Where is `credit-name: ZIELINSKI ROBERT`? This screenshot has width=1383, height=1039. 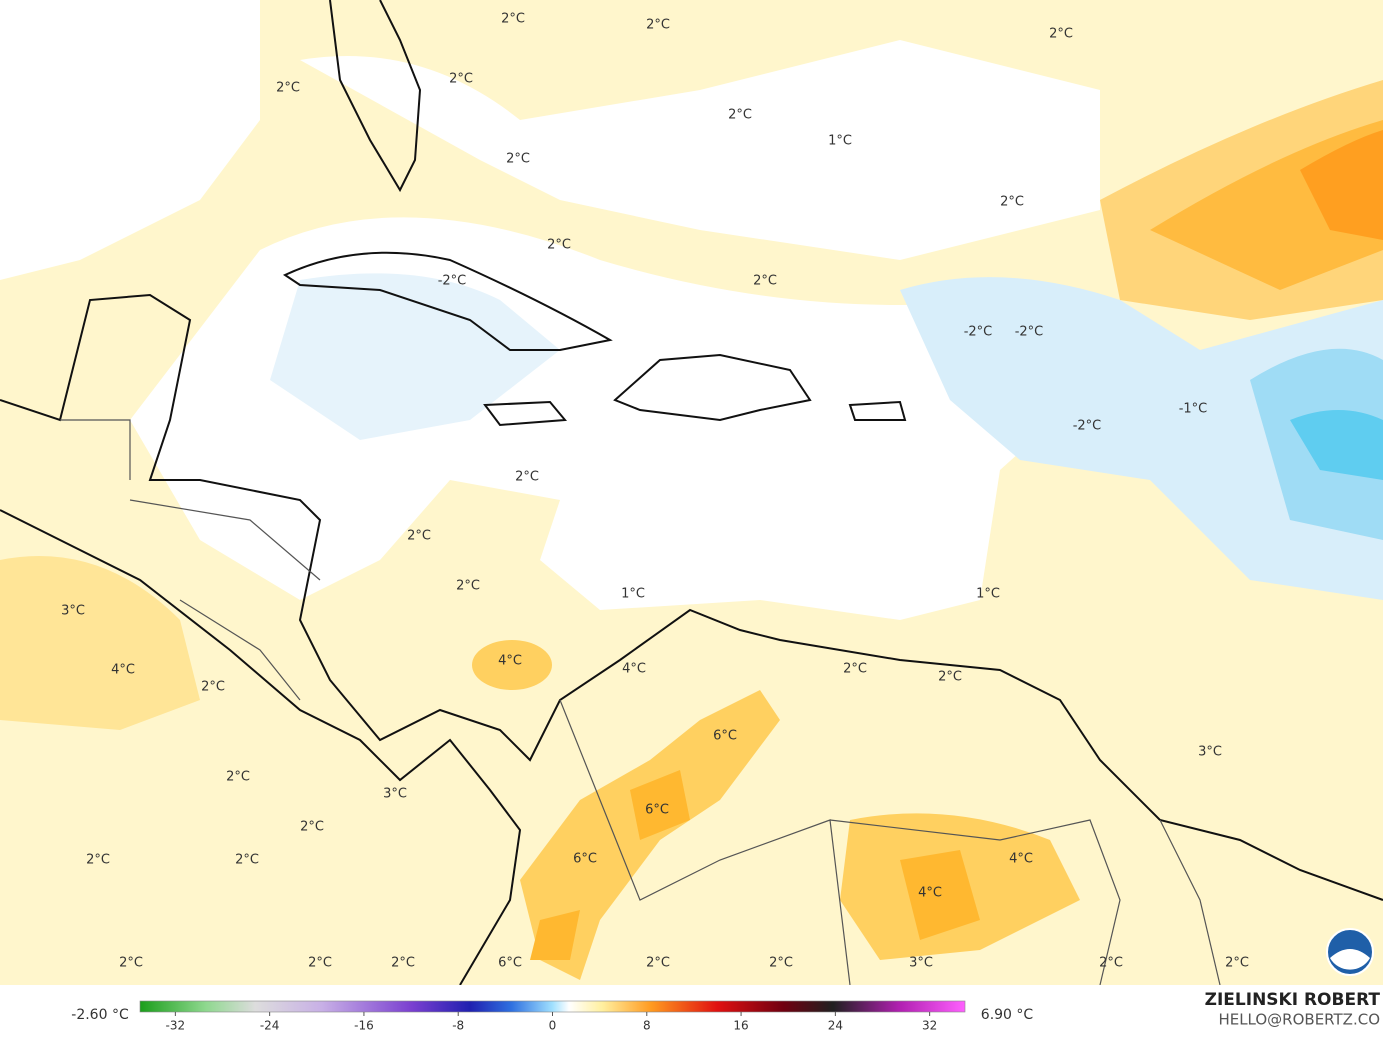
credit-name: ZIELINSKI ROBERT is located at coordinates (1293, 1000).